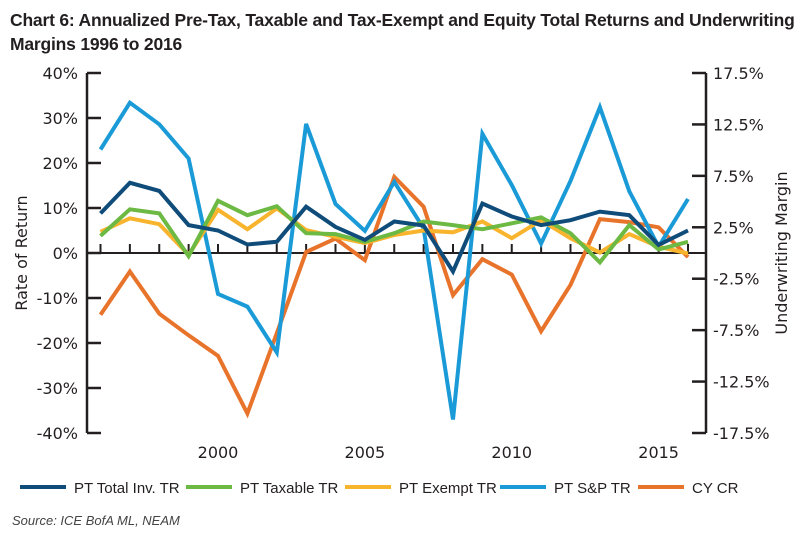 This screenshot has width=803, height=541. What do you see at coordinates (57, 298) in the screenshot?
I see `left-y-tick-label: -10%` at bounding box center [57, 298].